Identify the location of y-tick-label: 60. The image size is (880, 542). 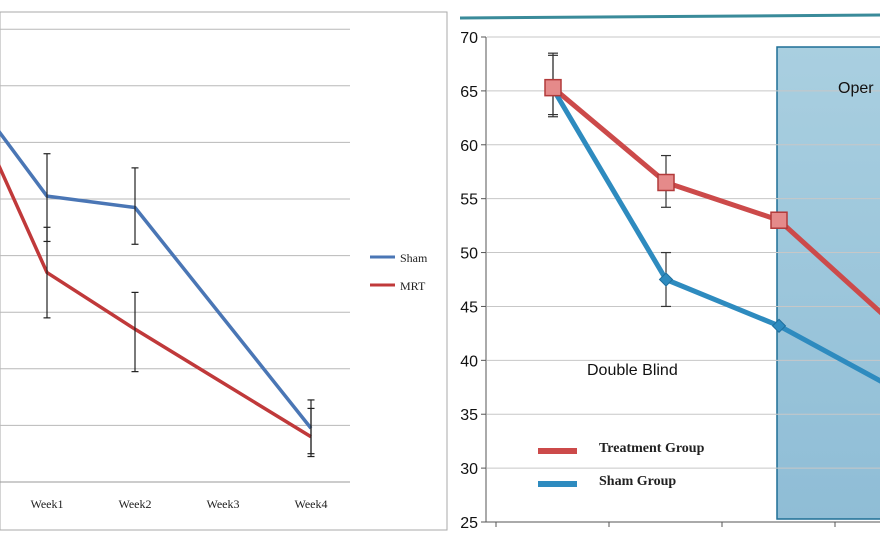
(469, 146).